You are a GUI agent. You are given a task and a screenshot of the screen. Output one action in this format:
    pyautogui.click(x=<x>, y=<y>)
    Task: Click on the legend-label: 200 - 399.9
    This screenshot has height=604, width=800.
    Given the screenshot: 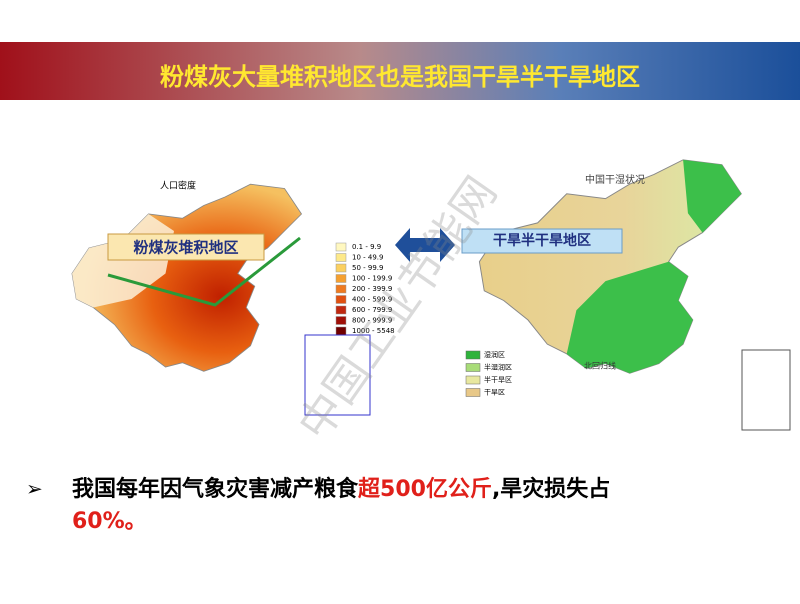 What is the action you would take?
    pyautogui.click(x=372, y=289)
    